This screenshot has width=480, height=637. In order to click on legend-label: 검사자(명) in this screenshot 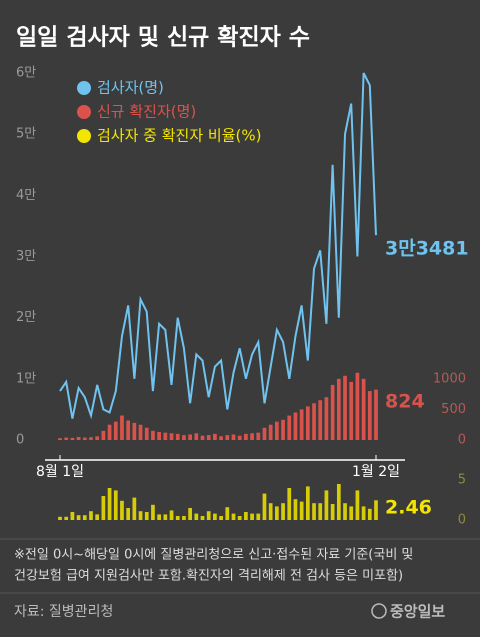, I will do `click(130, 88)`.